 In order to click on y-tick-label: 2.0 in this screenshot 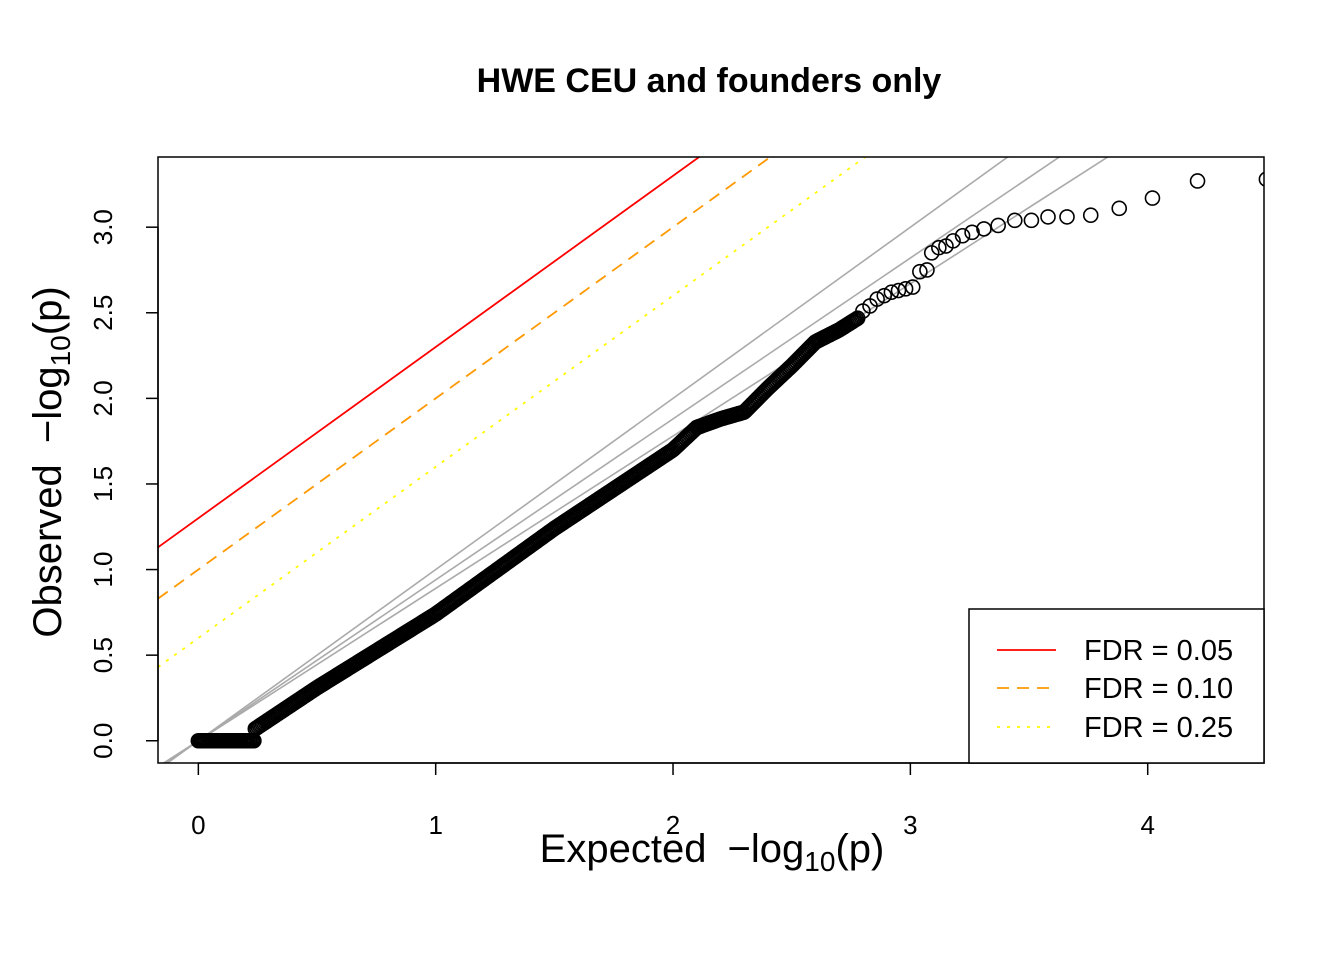, I will do `click(103, 398)`.